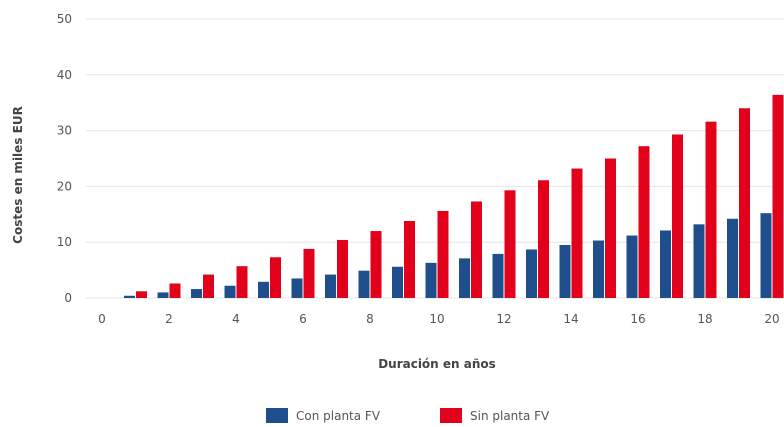 This screenshot has width=784, height=427. What do you see at coordinates (437, 364) in the screenshot?
I see `x-axis-title: Duración en años` at bounding box center [437, 364].